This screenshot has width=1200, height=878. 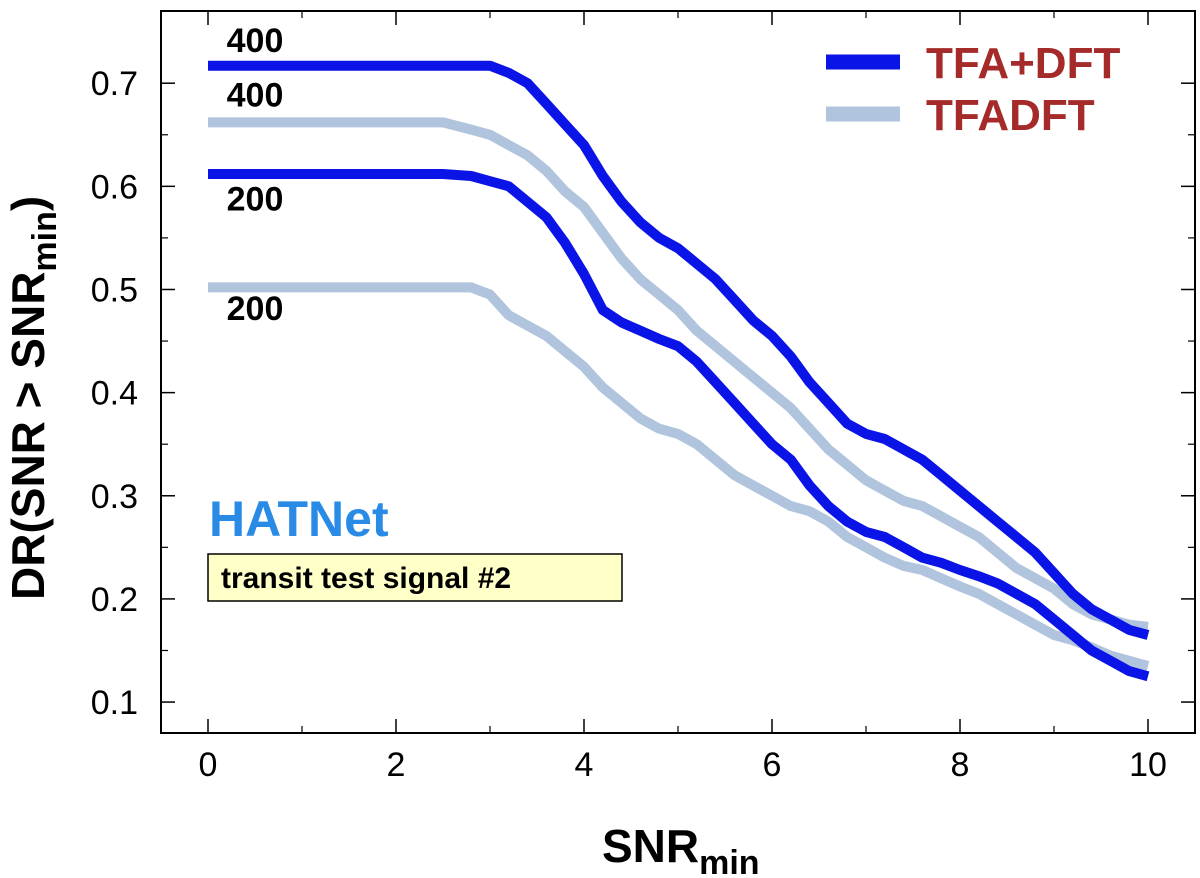 I want to click on y-tick-label: 0.3, so click(x=114, y=497).